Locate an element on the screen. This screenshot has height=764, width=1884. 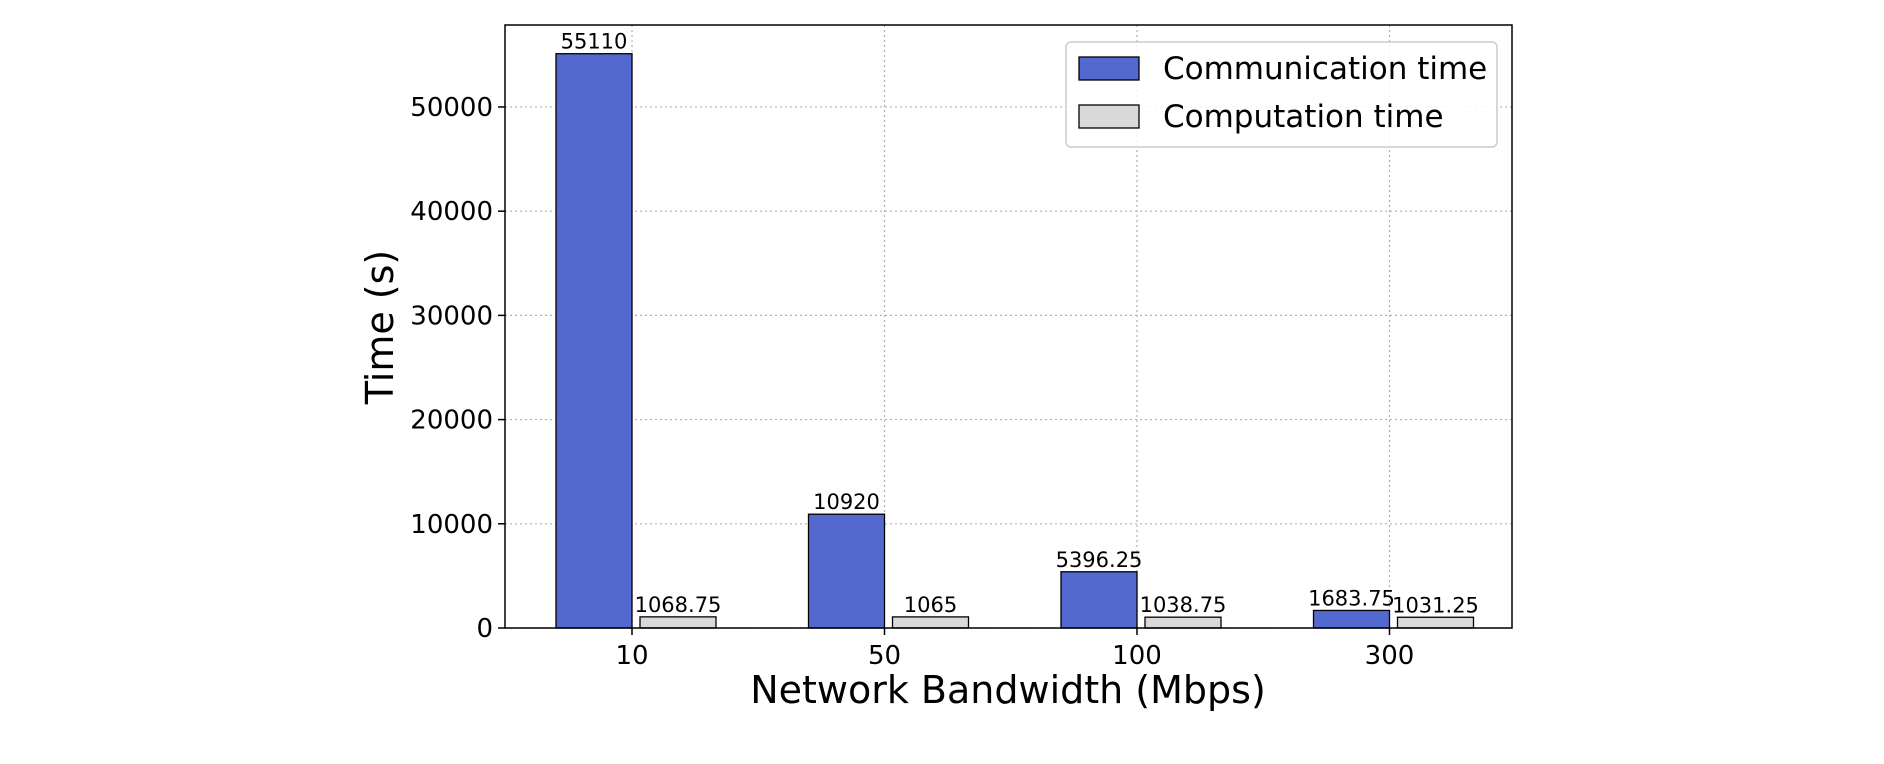
bar-value-label: 1031.25 is located at coordinates (1435, 605).